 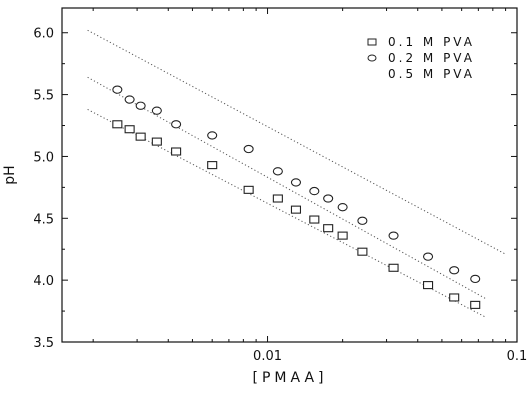 I want to click on y-tick-label: 5.0, so click(x=43, y=157).